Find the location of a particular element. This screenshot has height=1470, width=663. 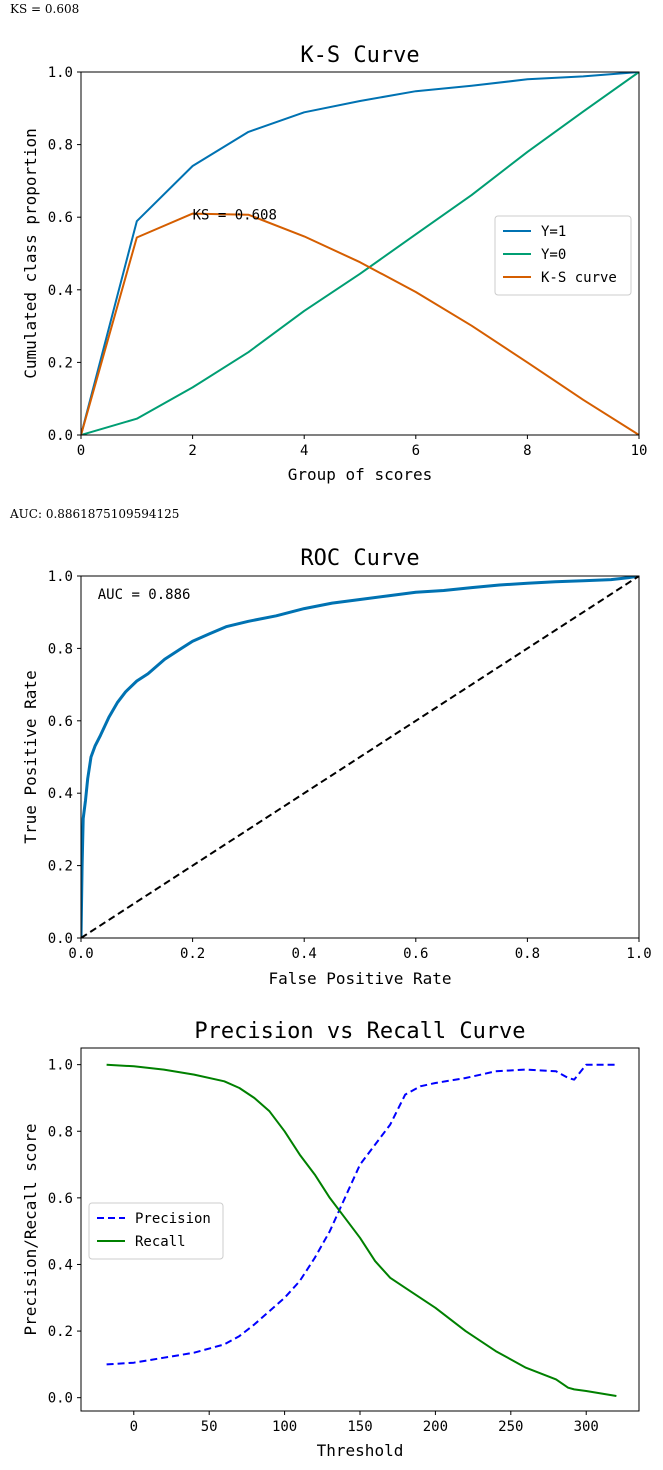

ks-series-k-s-curve-line is located at coordinates (360, 323).